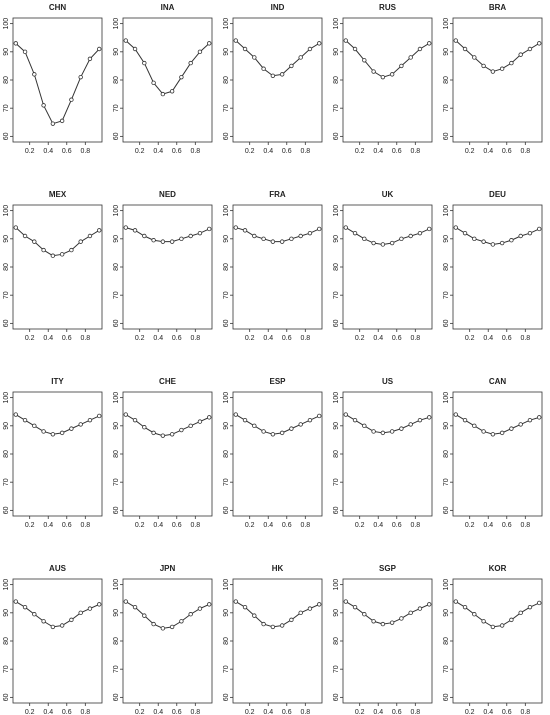 Image resolution: width=550 pixels, height=715 pixels. What do you see at coordinates (273, 639) in the screenshot?
I see `panel: HK 60 70 80 90 100 0.2 0.4 0.6 0.8` at bounding box center [273, 639].